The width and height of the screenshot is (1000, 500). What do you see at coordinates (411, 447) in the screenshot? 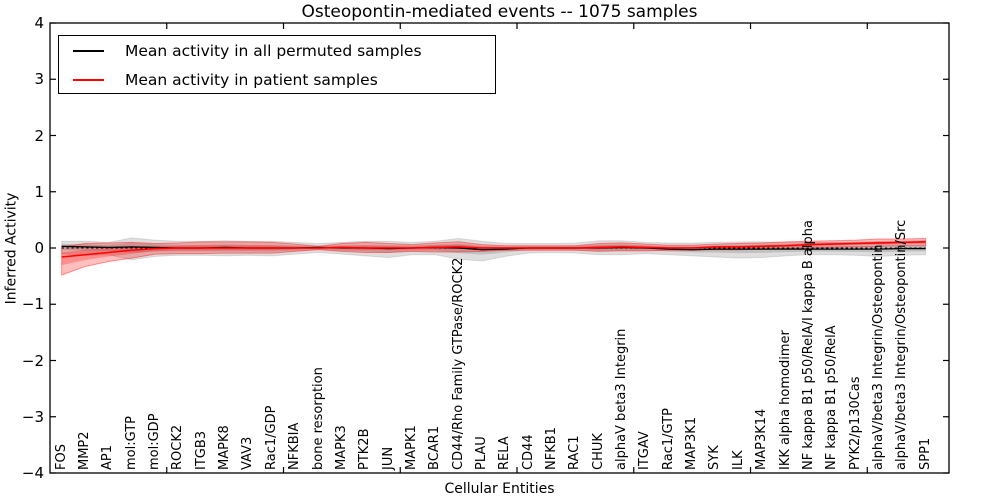
I see `x-tick-label: MAPK1` at bounding box center [411, 447].